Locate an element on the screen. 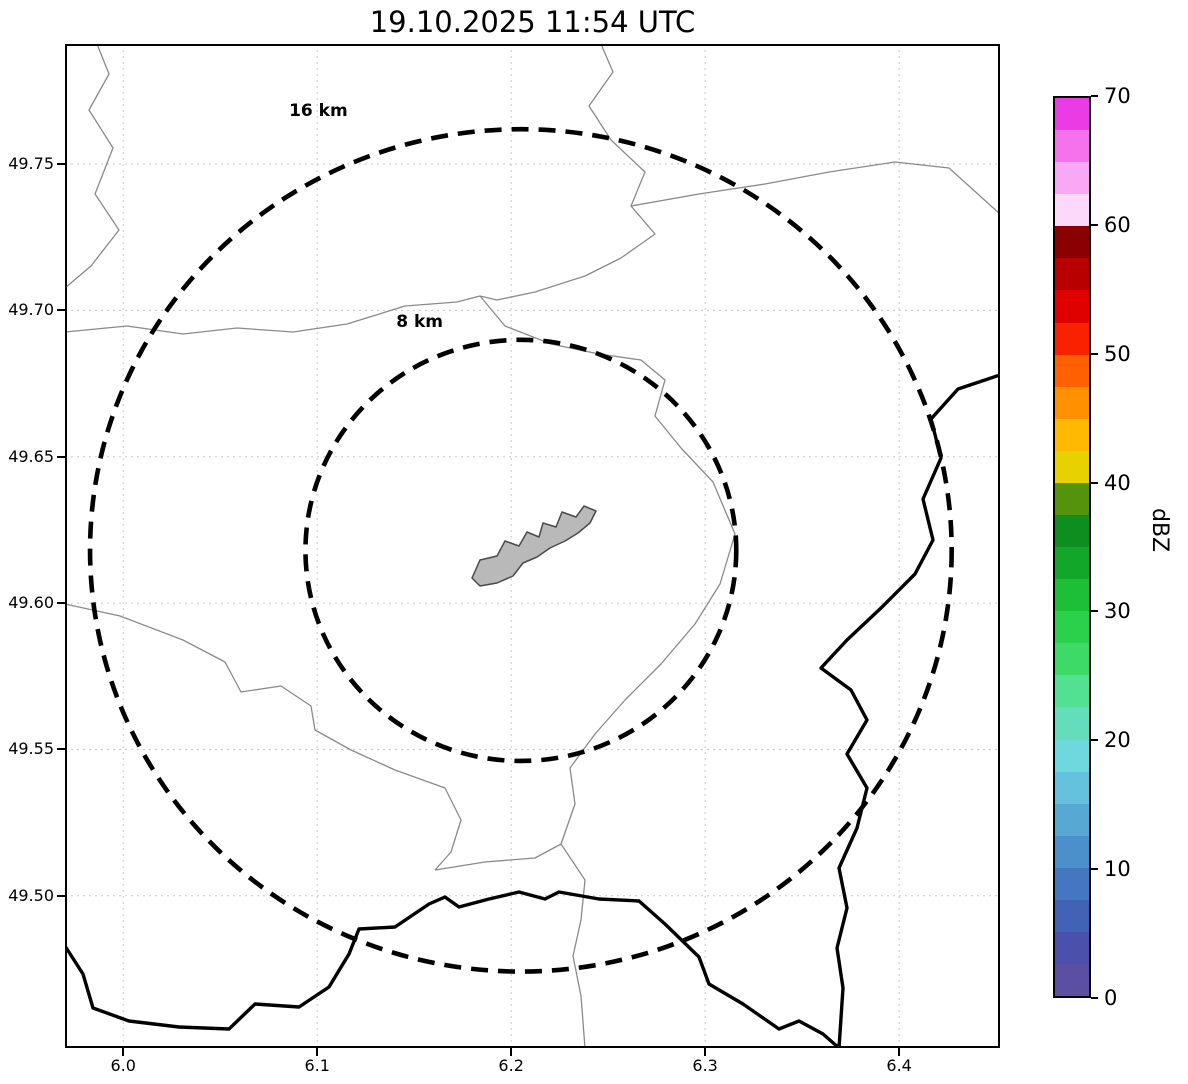 This screenshot has height=1084, width=1188. x-tick-label: 6.4 is located at coordinates (899, 1065).